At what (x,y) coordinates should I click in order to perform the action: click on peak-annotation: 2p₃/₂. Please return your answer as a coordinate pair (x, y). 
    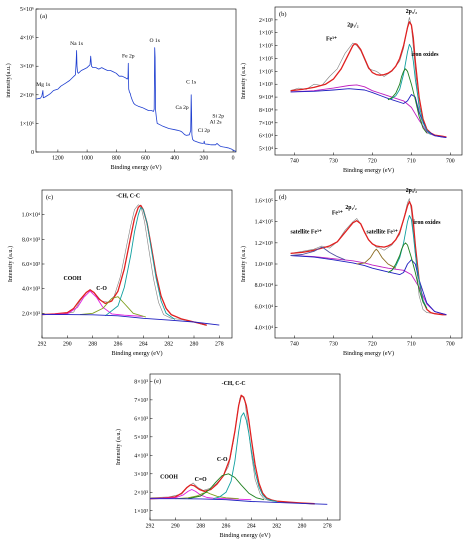
    Looking at the image, I should click on (411, 12).